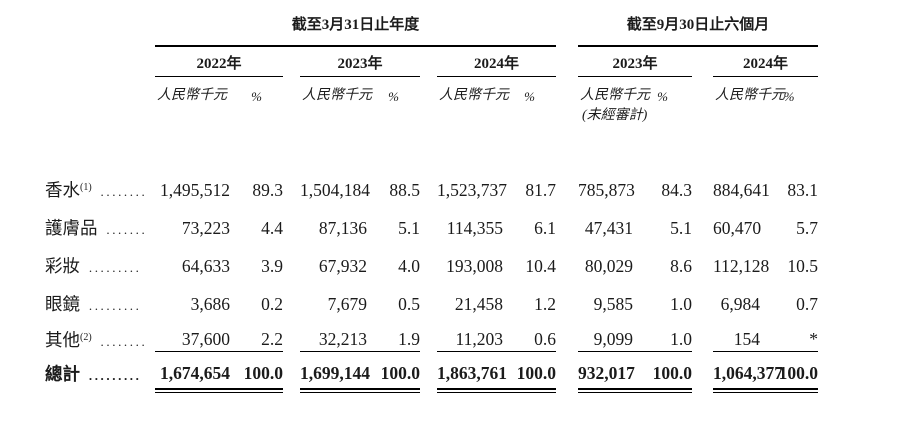 This screenshot has height=429, width=900. I want to click on amount-cell: 9,099, so click(606, 336).